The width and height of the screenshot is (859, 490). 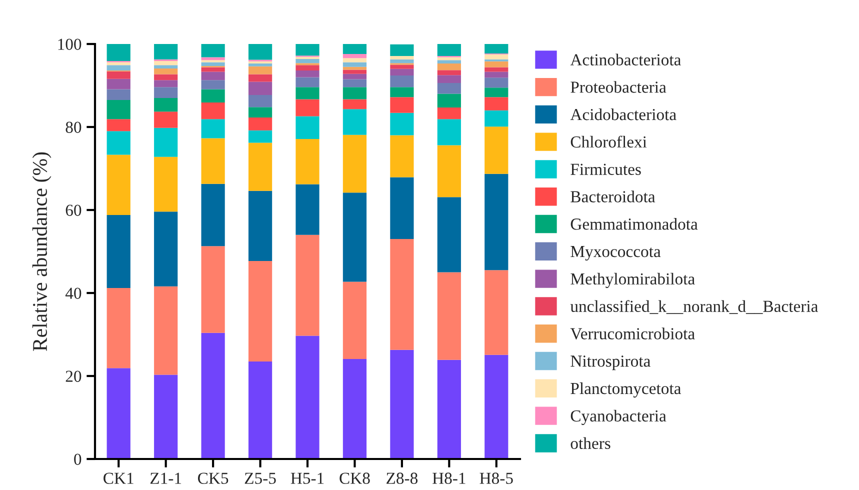 I want to click on x-tick-label: CK5, so click(x=213, y=478).